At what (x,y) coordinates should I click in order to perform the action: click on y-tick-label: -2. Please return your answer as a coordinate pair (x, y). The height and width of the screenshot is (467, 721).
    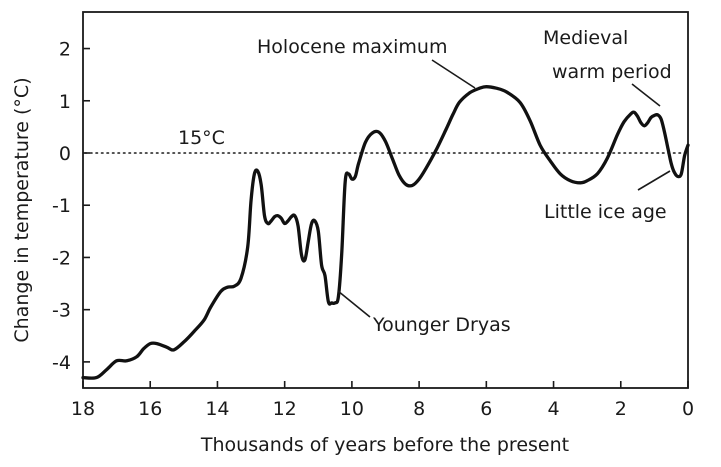
    Looking at the image, I should click on (61, 258).